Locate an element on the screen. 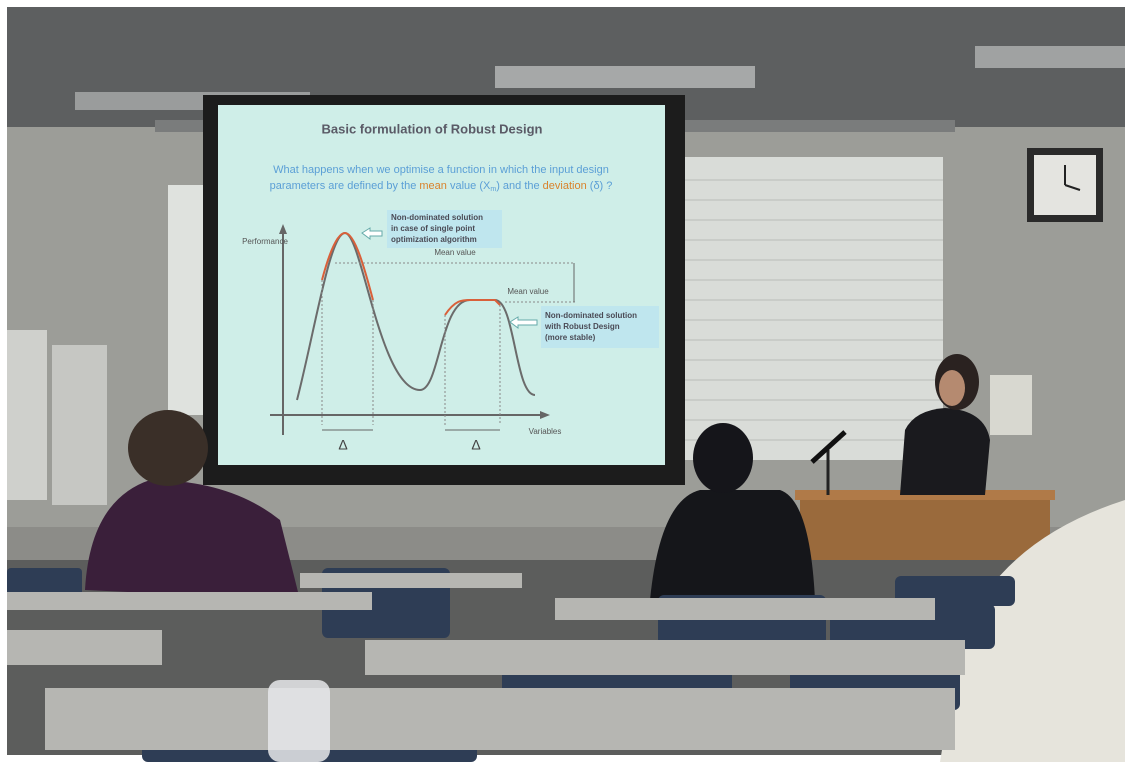 Image resolution: width=1132 pixels, height=762 pixels. blind-slats is located at coordinates (814, 310).